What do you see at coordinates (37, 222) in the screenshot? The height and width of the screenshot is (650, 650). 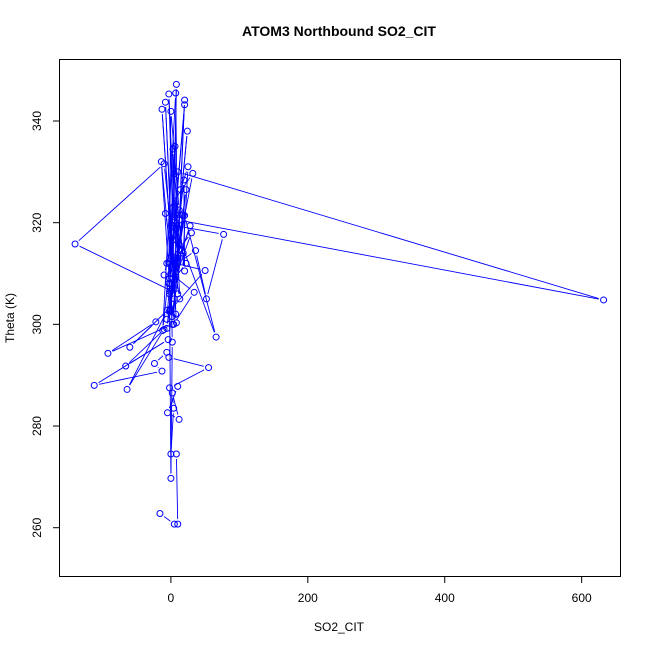 I see `y-tick-label: 320` at bounding box center [37, 222].